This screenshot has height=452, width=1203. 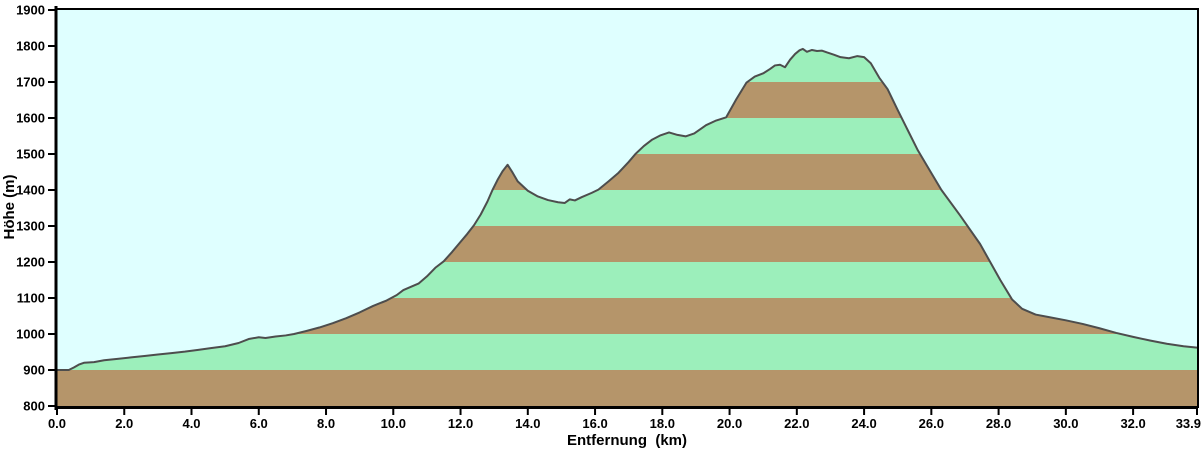 What do you see at coordinates (191, 423) in the screenshot?
I see `x-tick-label: 4.0` at bounding box center [191, 423].